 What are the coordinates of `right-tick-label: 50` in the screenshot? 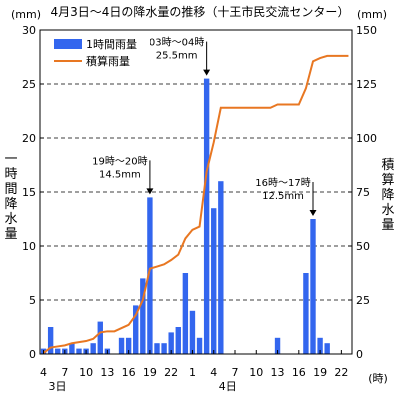 It's located at (363, 246).